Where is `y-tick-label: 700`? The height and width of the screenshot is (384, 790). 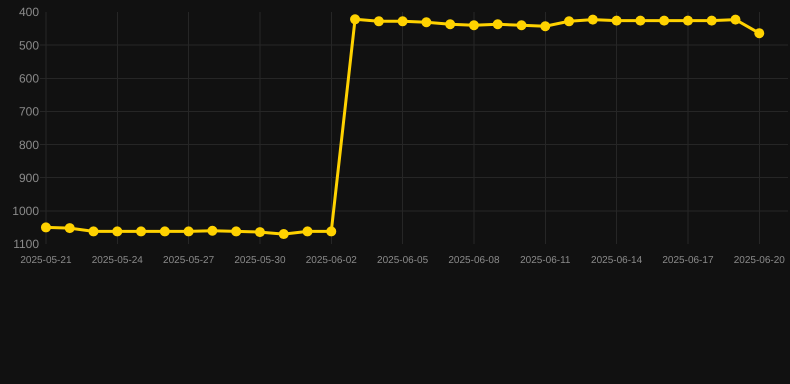
y-tick-label: 700 is located at coordinates (29, 111).